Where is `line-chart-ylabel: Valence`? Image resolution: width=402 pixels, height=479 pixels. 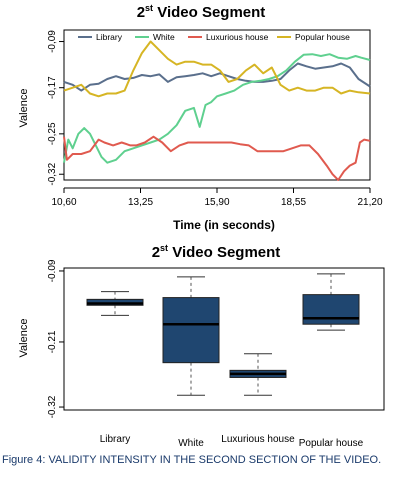 line-chart-ylabel: Valence is located at coordinates (24, 108).